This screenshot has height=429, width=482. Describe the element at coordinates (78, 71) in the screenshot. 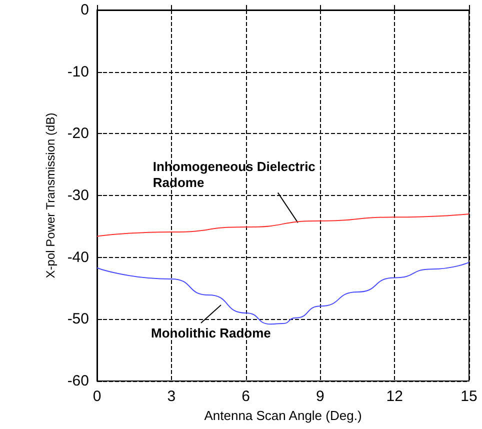

I see `y-tick-label: -10` at that location.